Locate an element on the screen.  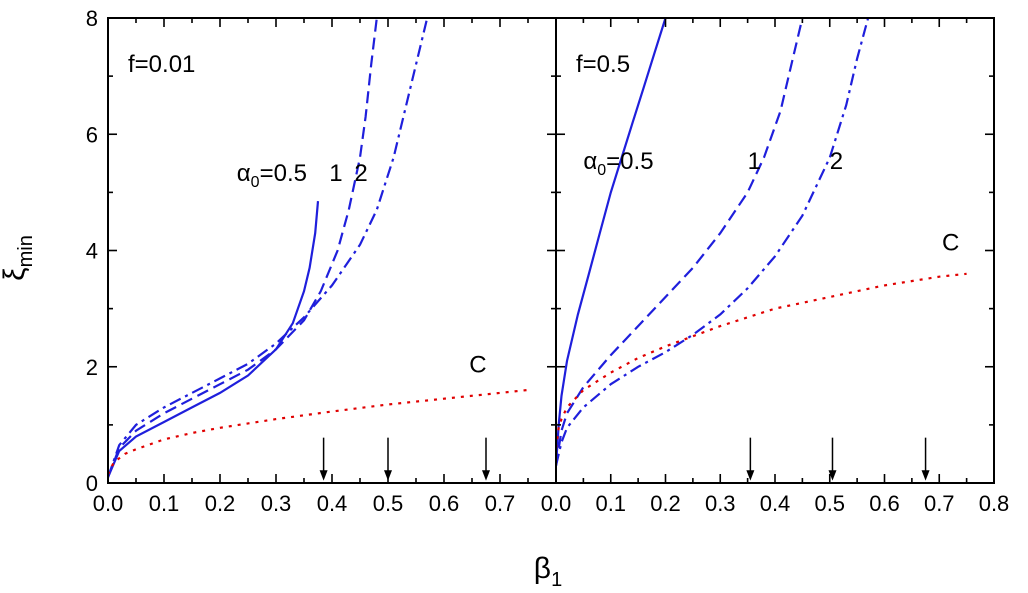
y-tick-label: 2 is located at coordinates (92, 367).